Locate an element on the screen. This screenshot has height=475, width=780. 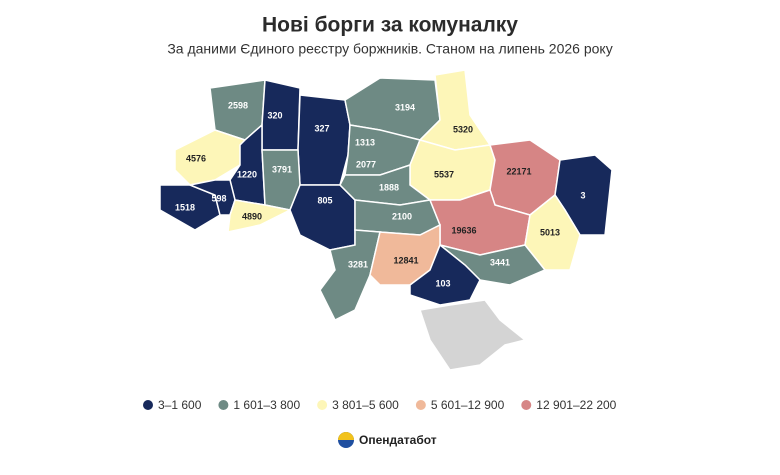
region-value: 103 is located at coordinates (442, 283).